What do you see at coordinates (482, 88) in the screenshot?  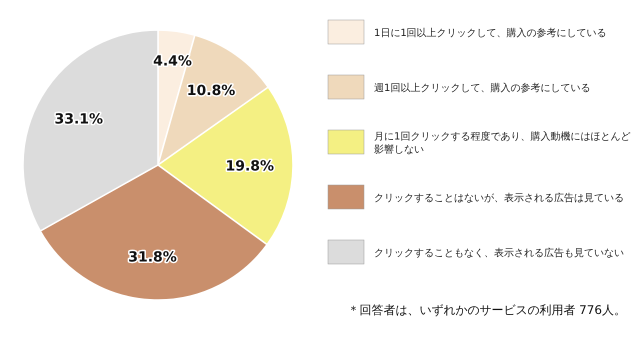 I see `legend-label: 週1回以上クリックして、購入の参考にしている` at bounding box center [482, 88].